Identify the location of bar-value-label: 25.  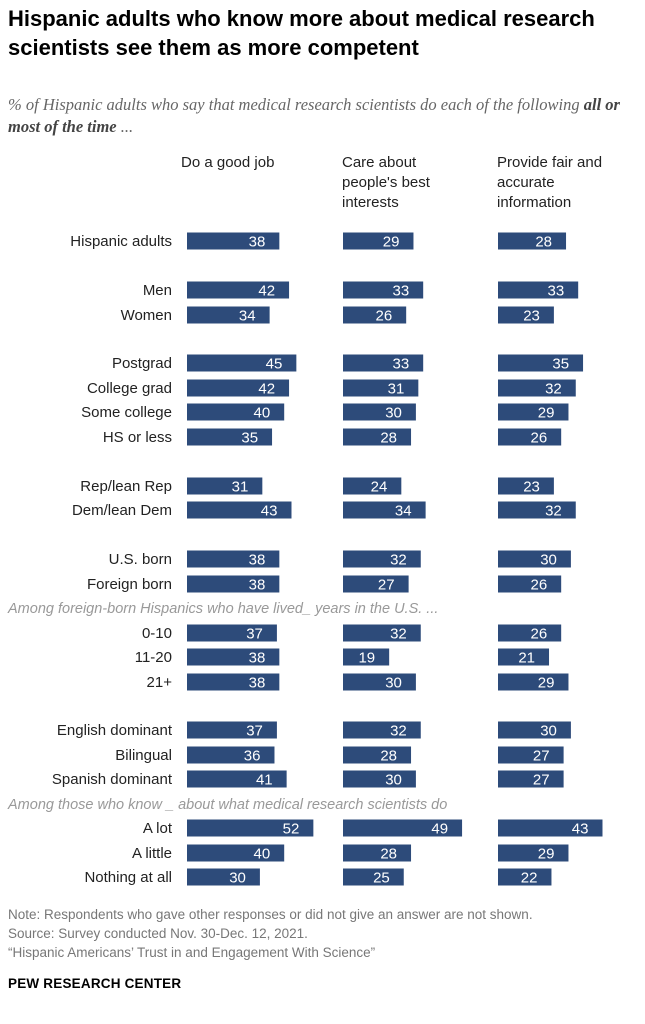
(381, 878).